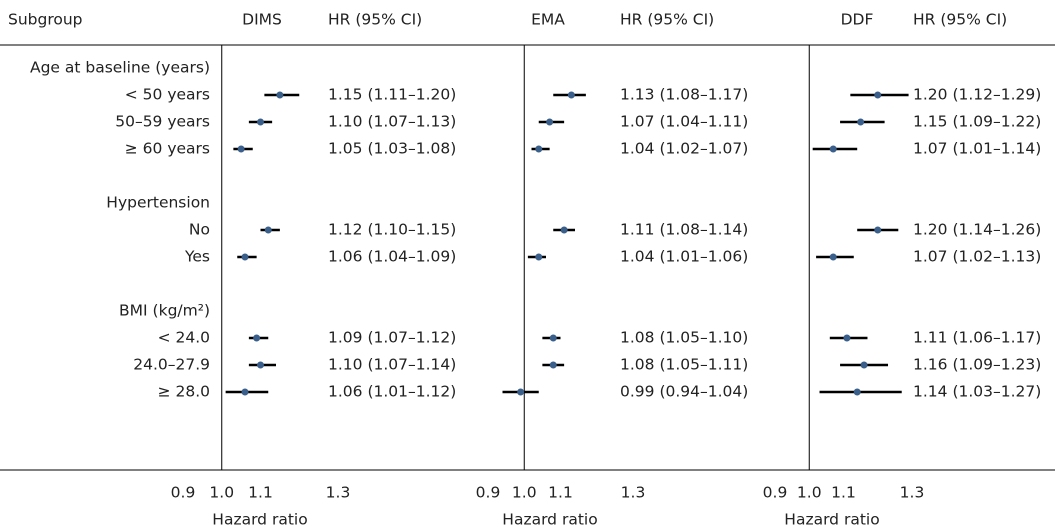 This screenshot has width=1055, height=530. I want to click on hr-ci-label: 1.05 (1.03–1.08), so click(392, 149).